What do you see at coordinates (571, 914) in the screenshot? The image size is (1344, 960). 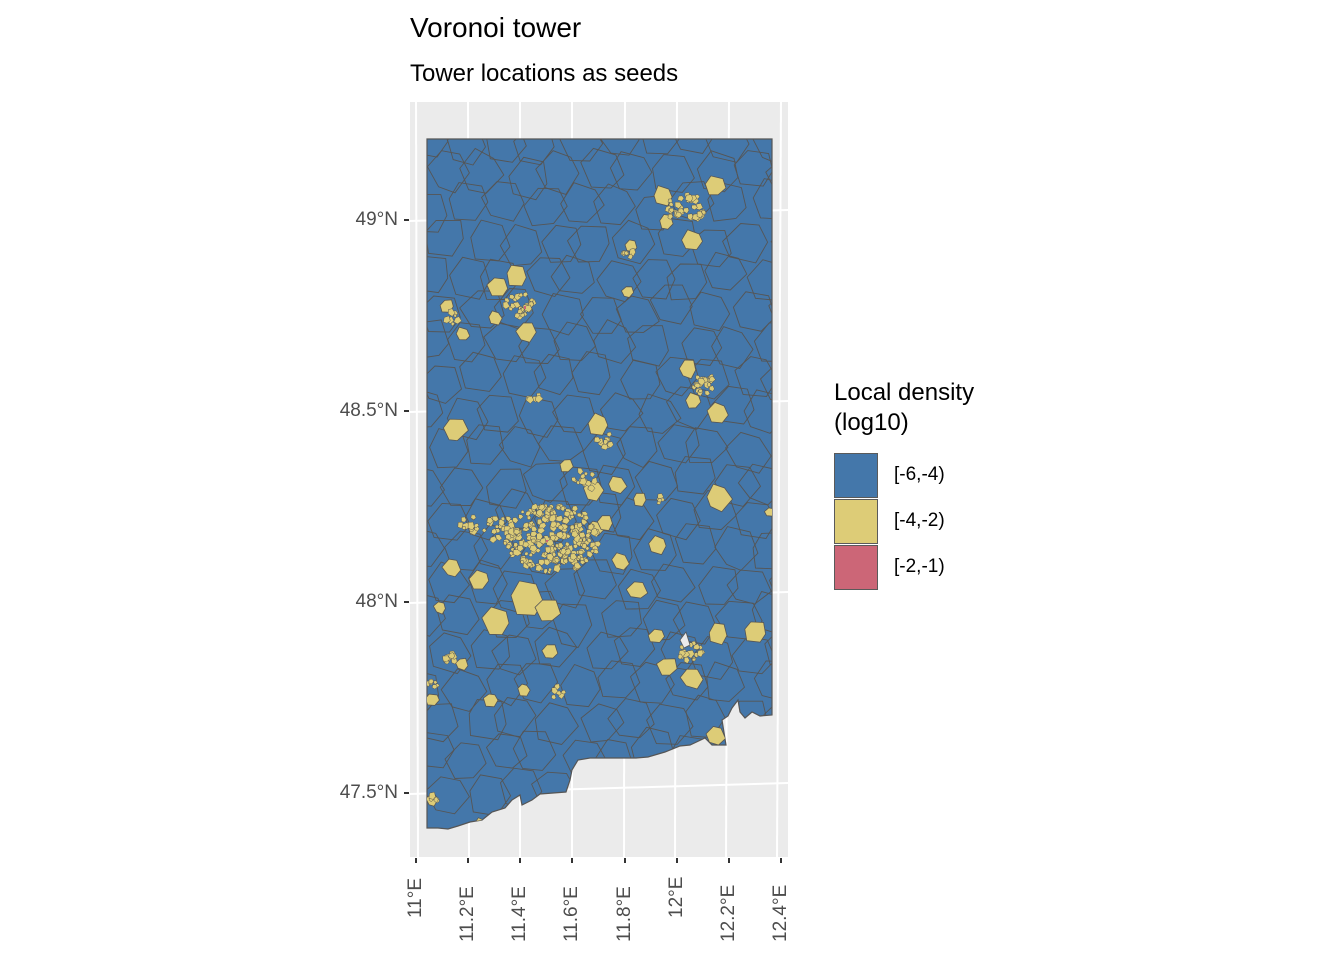 I see `x-tick-label: 11.6°E` at bounding box center [571, 914].